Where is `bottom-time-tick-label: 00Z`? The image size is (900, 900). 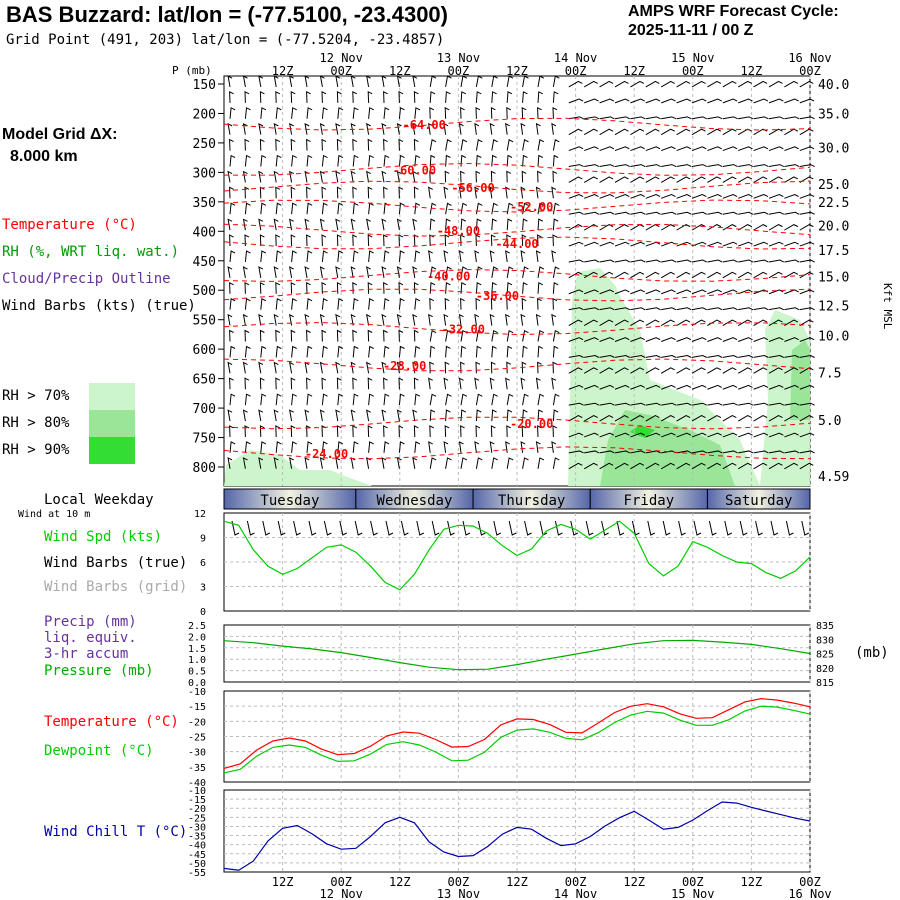 bottom-time-tick-label: 00Z is located at coordinates (810, 882).